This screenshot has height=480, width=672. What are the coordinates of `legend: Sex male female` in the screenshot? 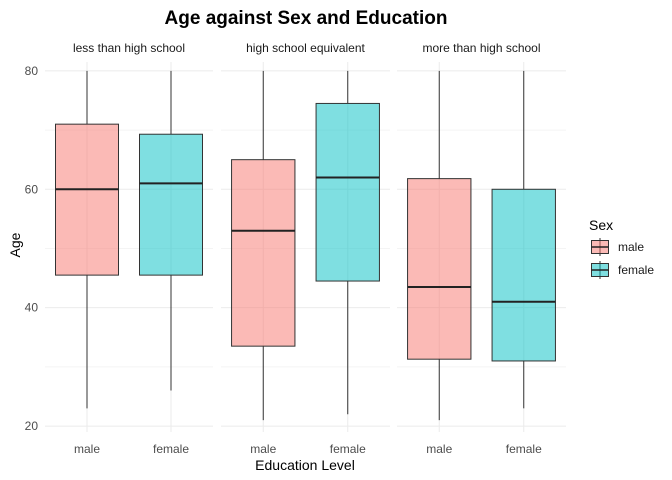 It's located at (621, 248).